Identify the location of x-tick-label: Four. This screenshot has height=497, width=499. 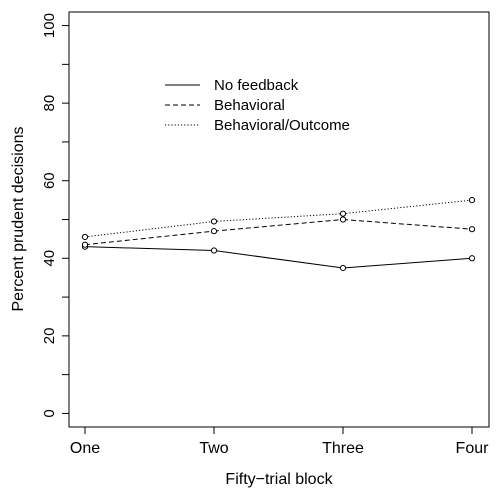
(473, 448).